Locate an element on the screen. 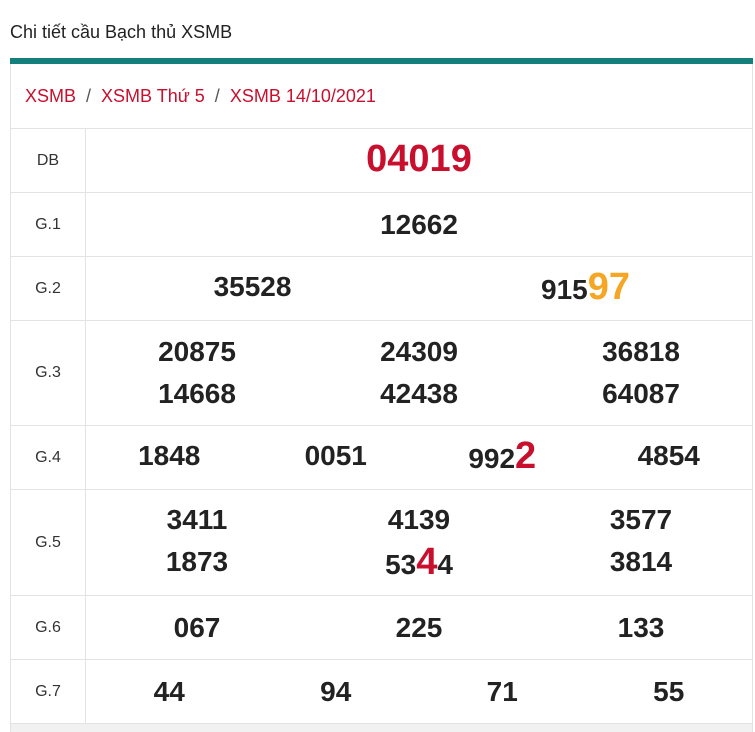  prize-number: 4854 is located at coordinates (669, 457).